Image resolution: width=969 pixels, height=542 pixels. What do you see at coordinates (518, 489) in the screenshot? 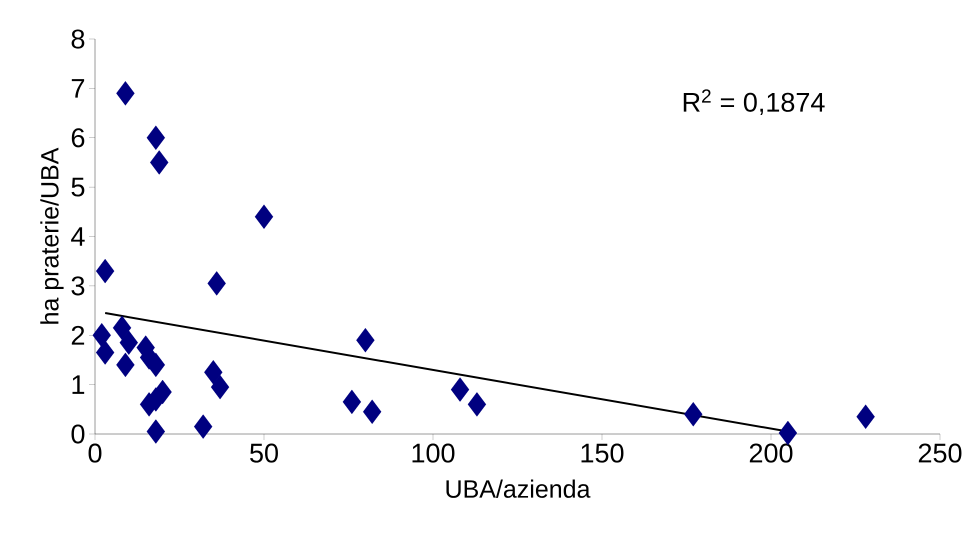
I see `x-axis-title: UBA/azienda` at bounding box center [518, 489].